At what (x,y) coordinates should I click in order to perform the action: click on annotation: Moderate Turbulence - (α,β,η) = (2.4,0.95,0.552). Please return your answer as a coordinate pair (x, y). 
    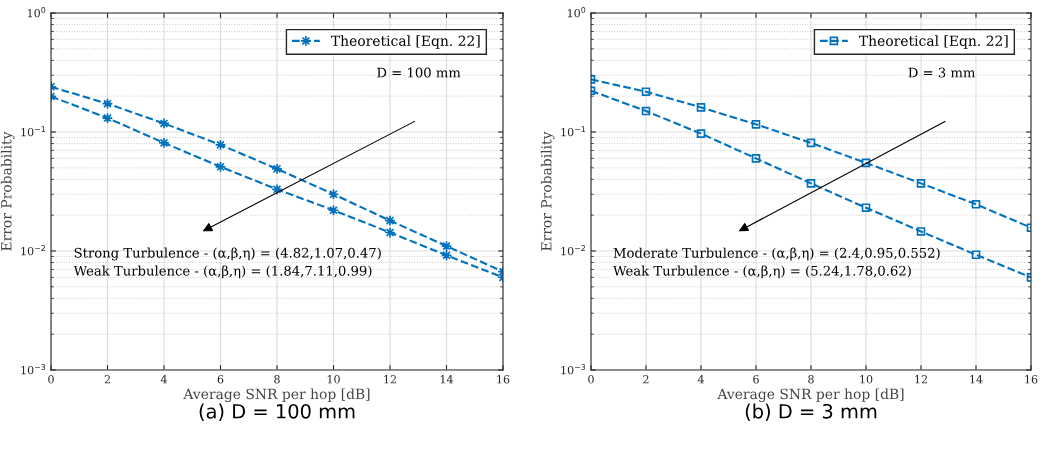
    Looking at the image, I should click on (776, 254).